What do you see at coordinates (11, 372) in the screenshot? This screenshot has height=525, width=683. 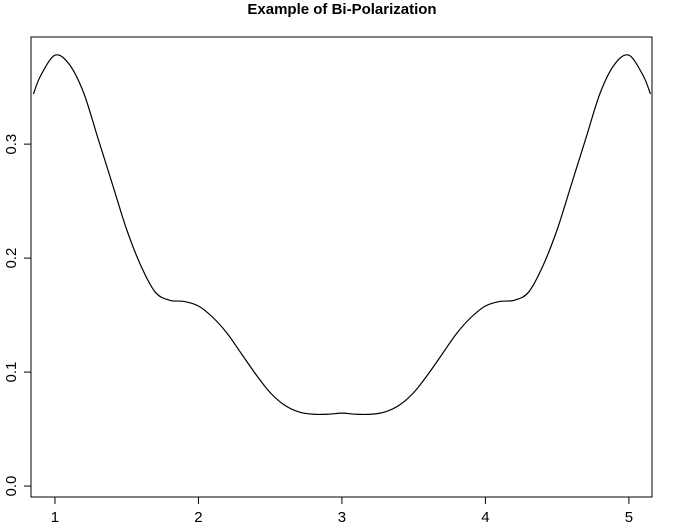 I see `y-tick-label: 0.1` at bounding box center [11, 372].